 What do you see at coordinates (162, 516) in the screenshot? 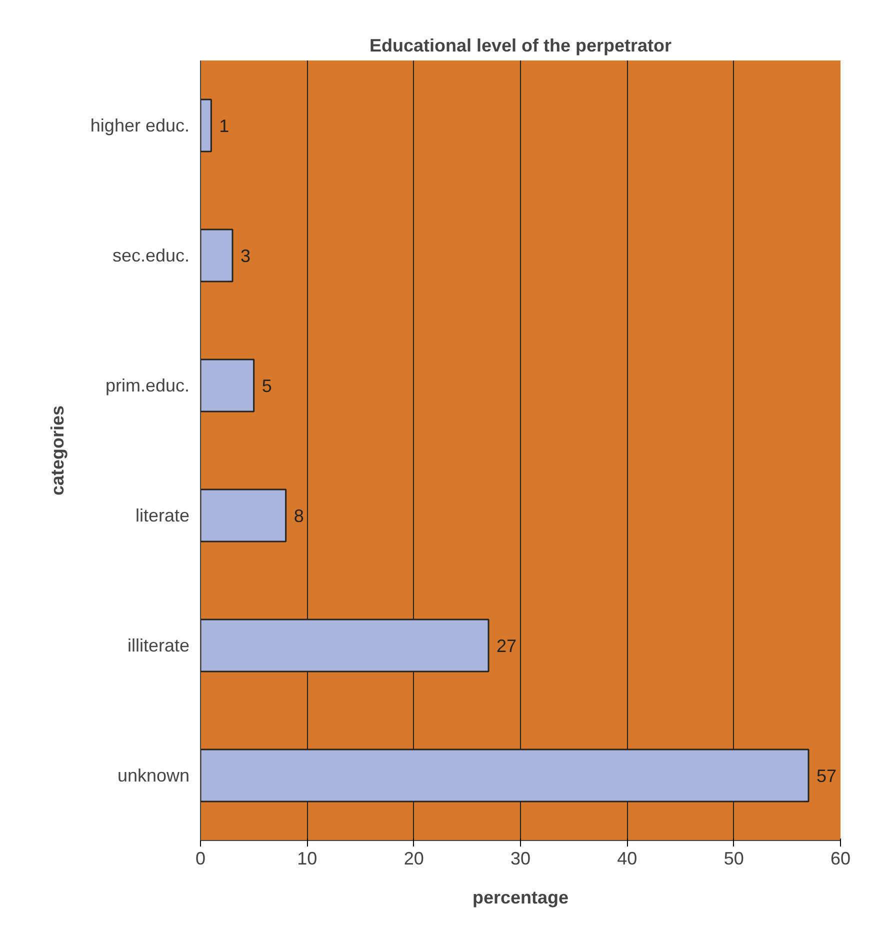
I see `y-tick-label: literate` at bounding box center [162, 516].